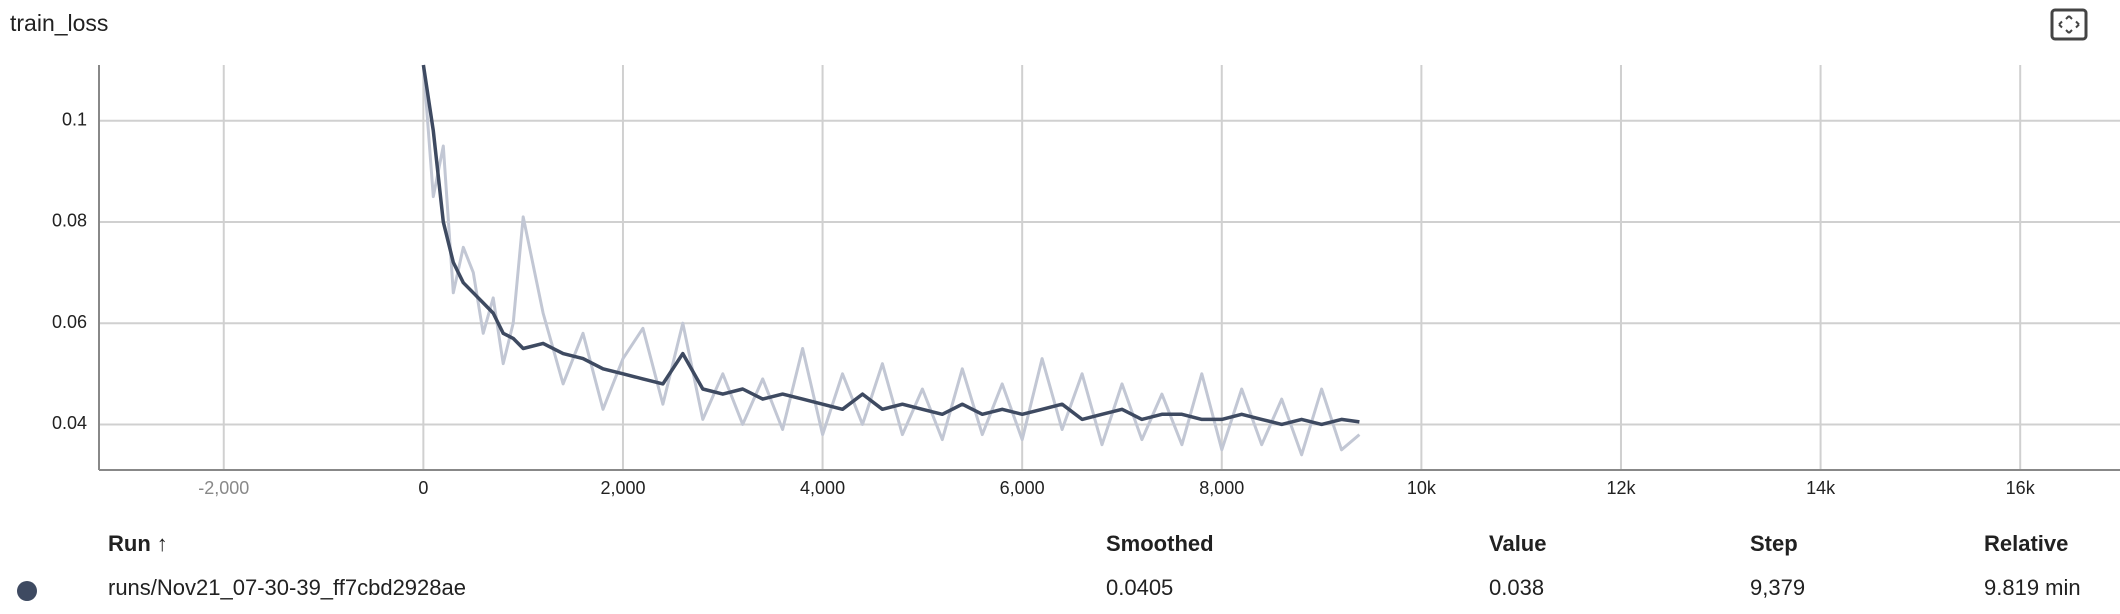 The image size is (2120, 614). What do you see at coordinates (423, 488) in the screenshot?
I see `x-tick-label: 0` at bounding box center [423, 488].